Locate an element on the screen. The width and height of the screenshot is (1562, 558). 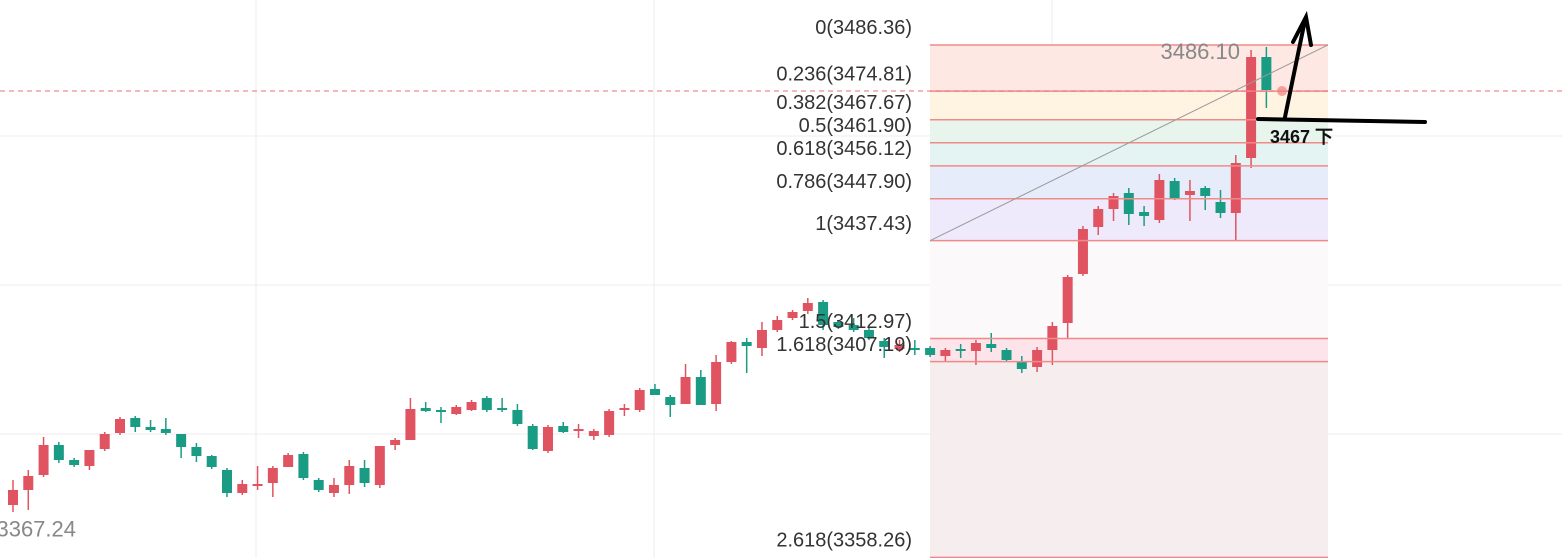
fib-label: 0.236(3474.81) is located at coordinates (844, 74).